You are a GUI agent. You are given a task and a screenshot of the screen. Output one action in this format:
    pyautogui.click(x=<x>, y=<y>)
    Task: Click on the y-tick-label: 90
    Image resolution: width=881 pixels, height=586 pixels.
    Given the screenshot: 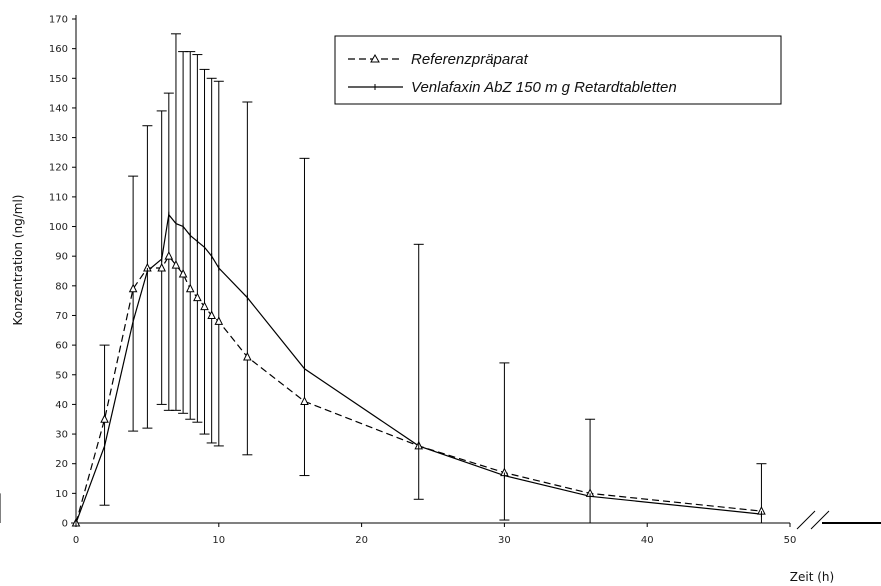 What is the action you would take?
    pyautogui.click(x=61, y=257)
    